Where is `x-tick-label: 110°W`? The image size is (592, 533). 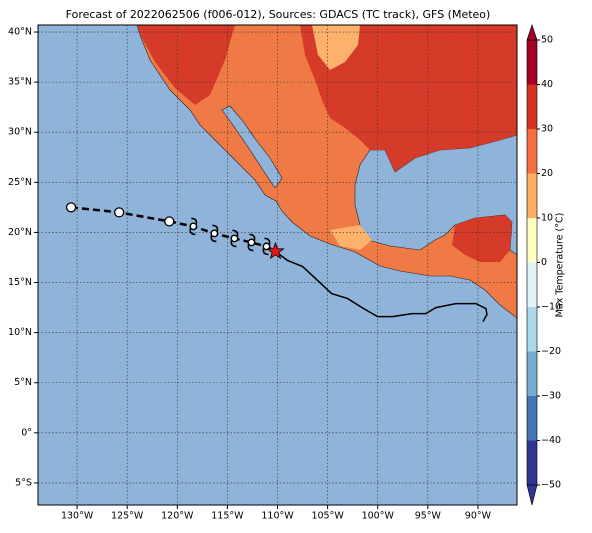 x-tick-label: 110°W is located at coordinates (277, 516).